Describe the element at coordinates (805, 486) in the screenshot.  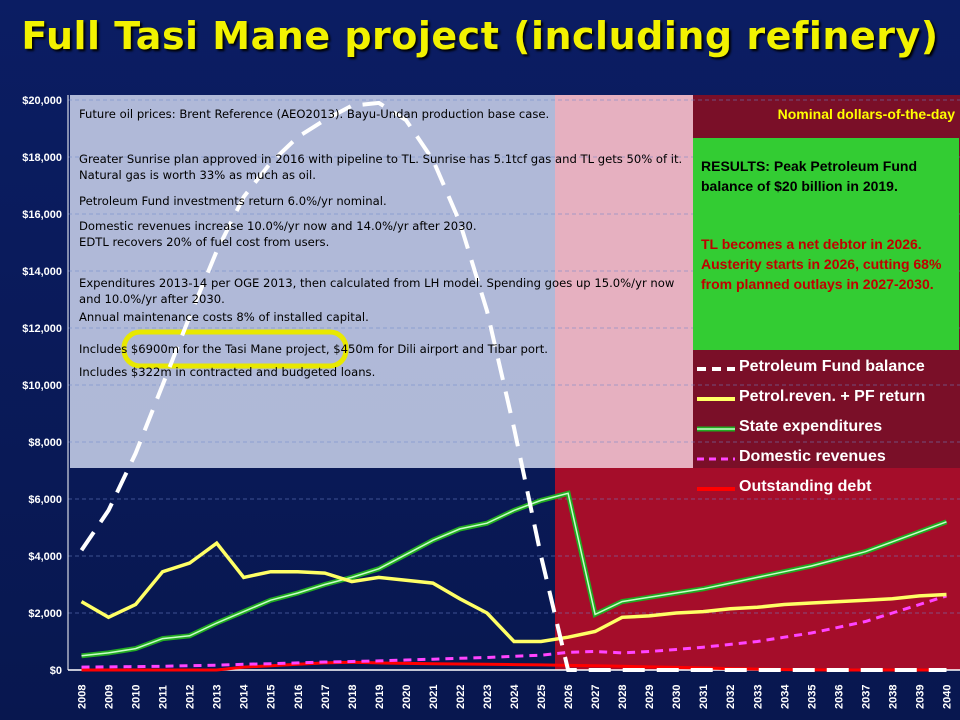
I see `legend-label-debt: Outstanding debt` at that location.